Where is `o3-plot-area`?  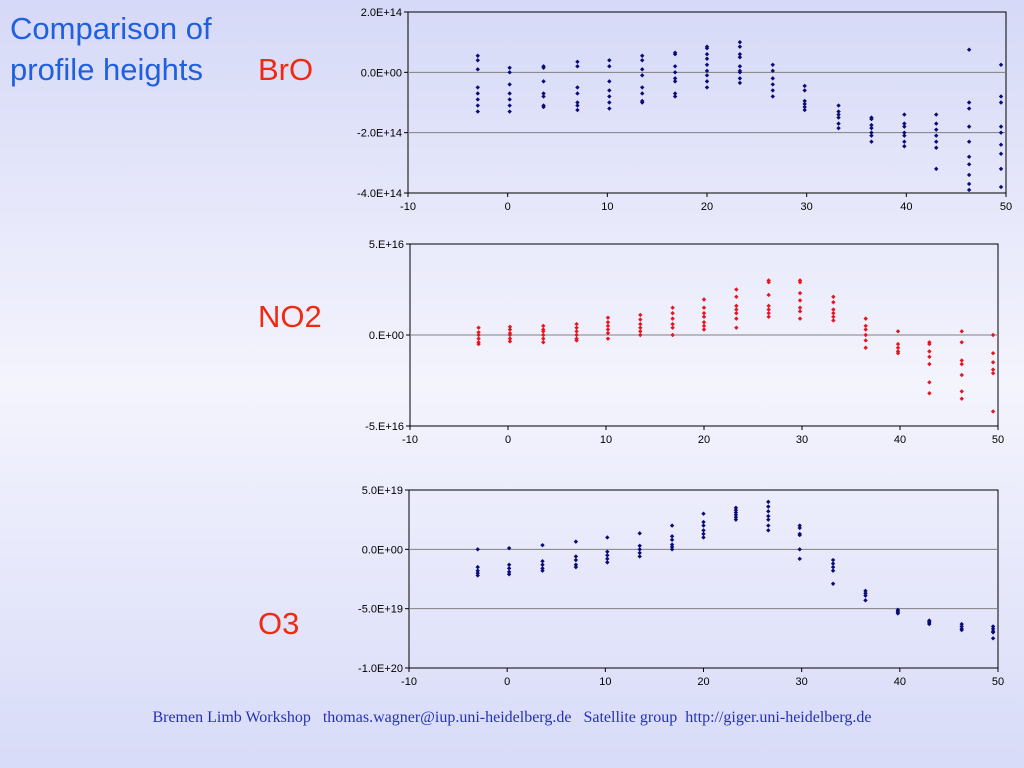
o3-plot-area is located at coordinates (703, 579).